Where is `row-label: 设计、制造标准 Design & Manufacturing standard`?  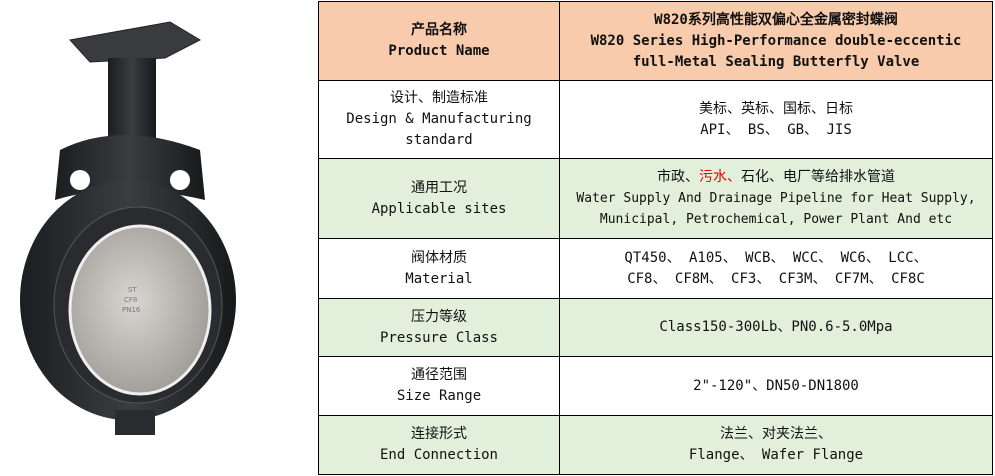 row-label: 设计、制造标准 Design & Manufacturing standard is located at coordinates (439, 119).